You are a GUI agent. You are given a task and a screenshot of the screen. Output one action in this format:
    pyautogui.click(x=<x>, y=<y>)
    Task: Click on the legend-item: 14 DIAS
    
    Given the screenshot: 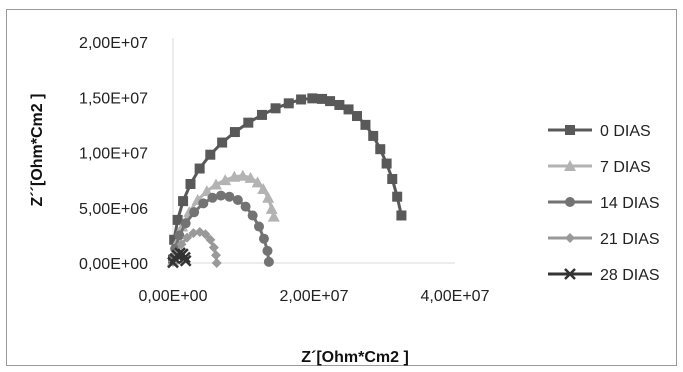 What is the action you would take?
    pyautogui.click(x=604, y=203)
    